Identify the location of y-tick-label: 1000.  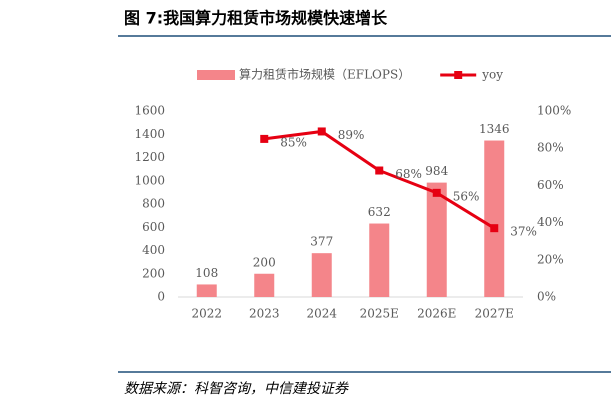
(149, 180).